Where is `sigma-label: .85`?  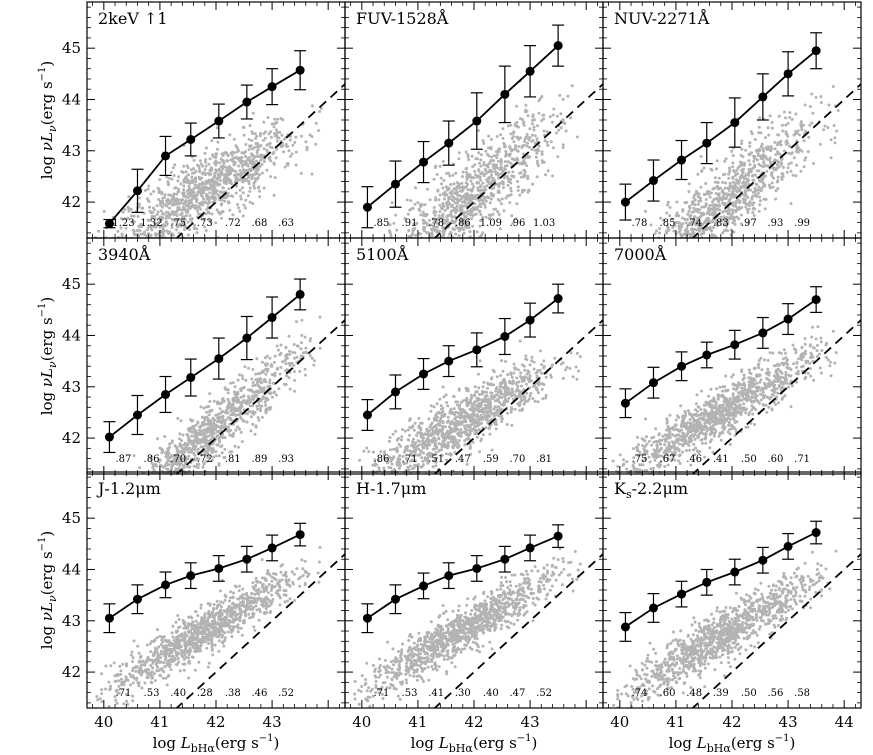
sigma-label: .85 is located at coordinates (382, 223).